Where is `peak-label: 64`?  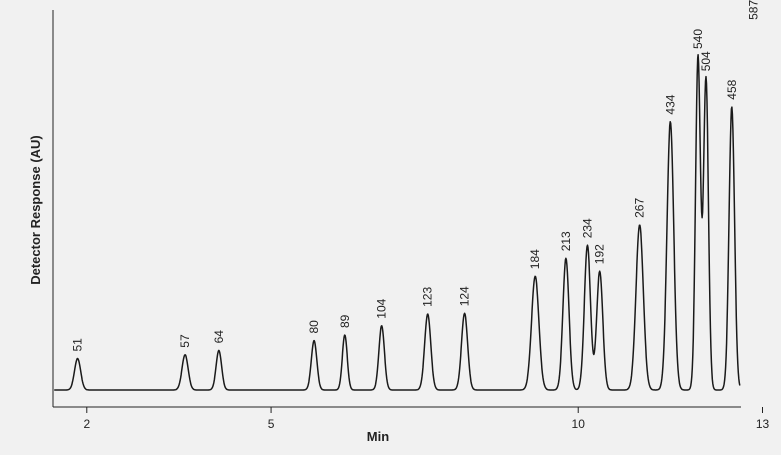
peak-label: 64 is located at coordinates (219, 337).